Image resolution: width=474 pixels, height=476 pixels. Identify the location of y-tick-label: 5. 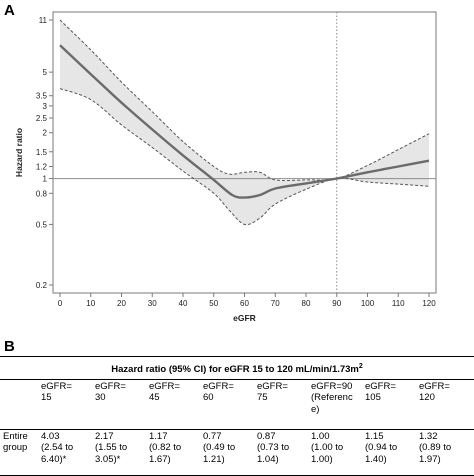
(45, 72).